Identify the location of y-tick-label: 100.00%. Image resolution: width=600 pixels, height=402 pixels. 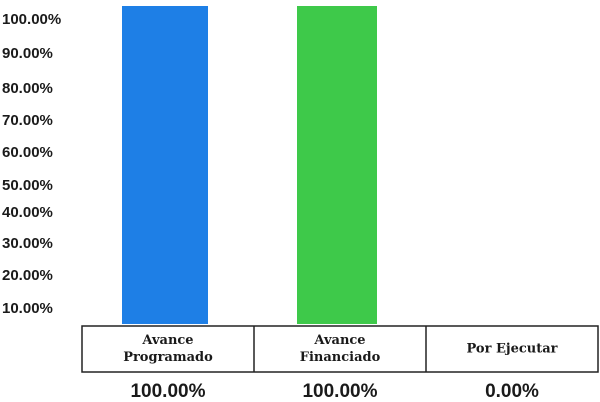
(31, 19).